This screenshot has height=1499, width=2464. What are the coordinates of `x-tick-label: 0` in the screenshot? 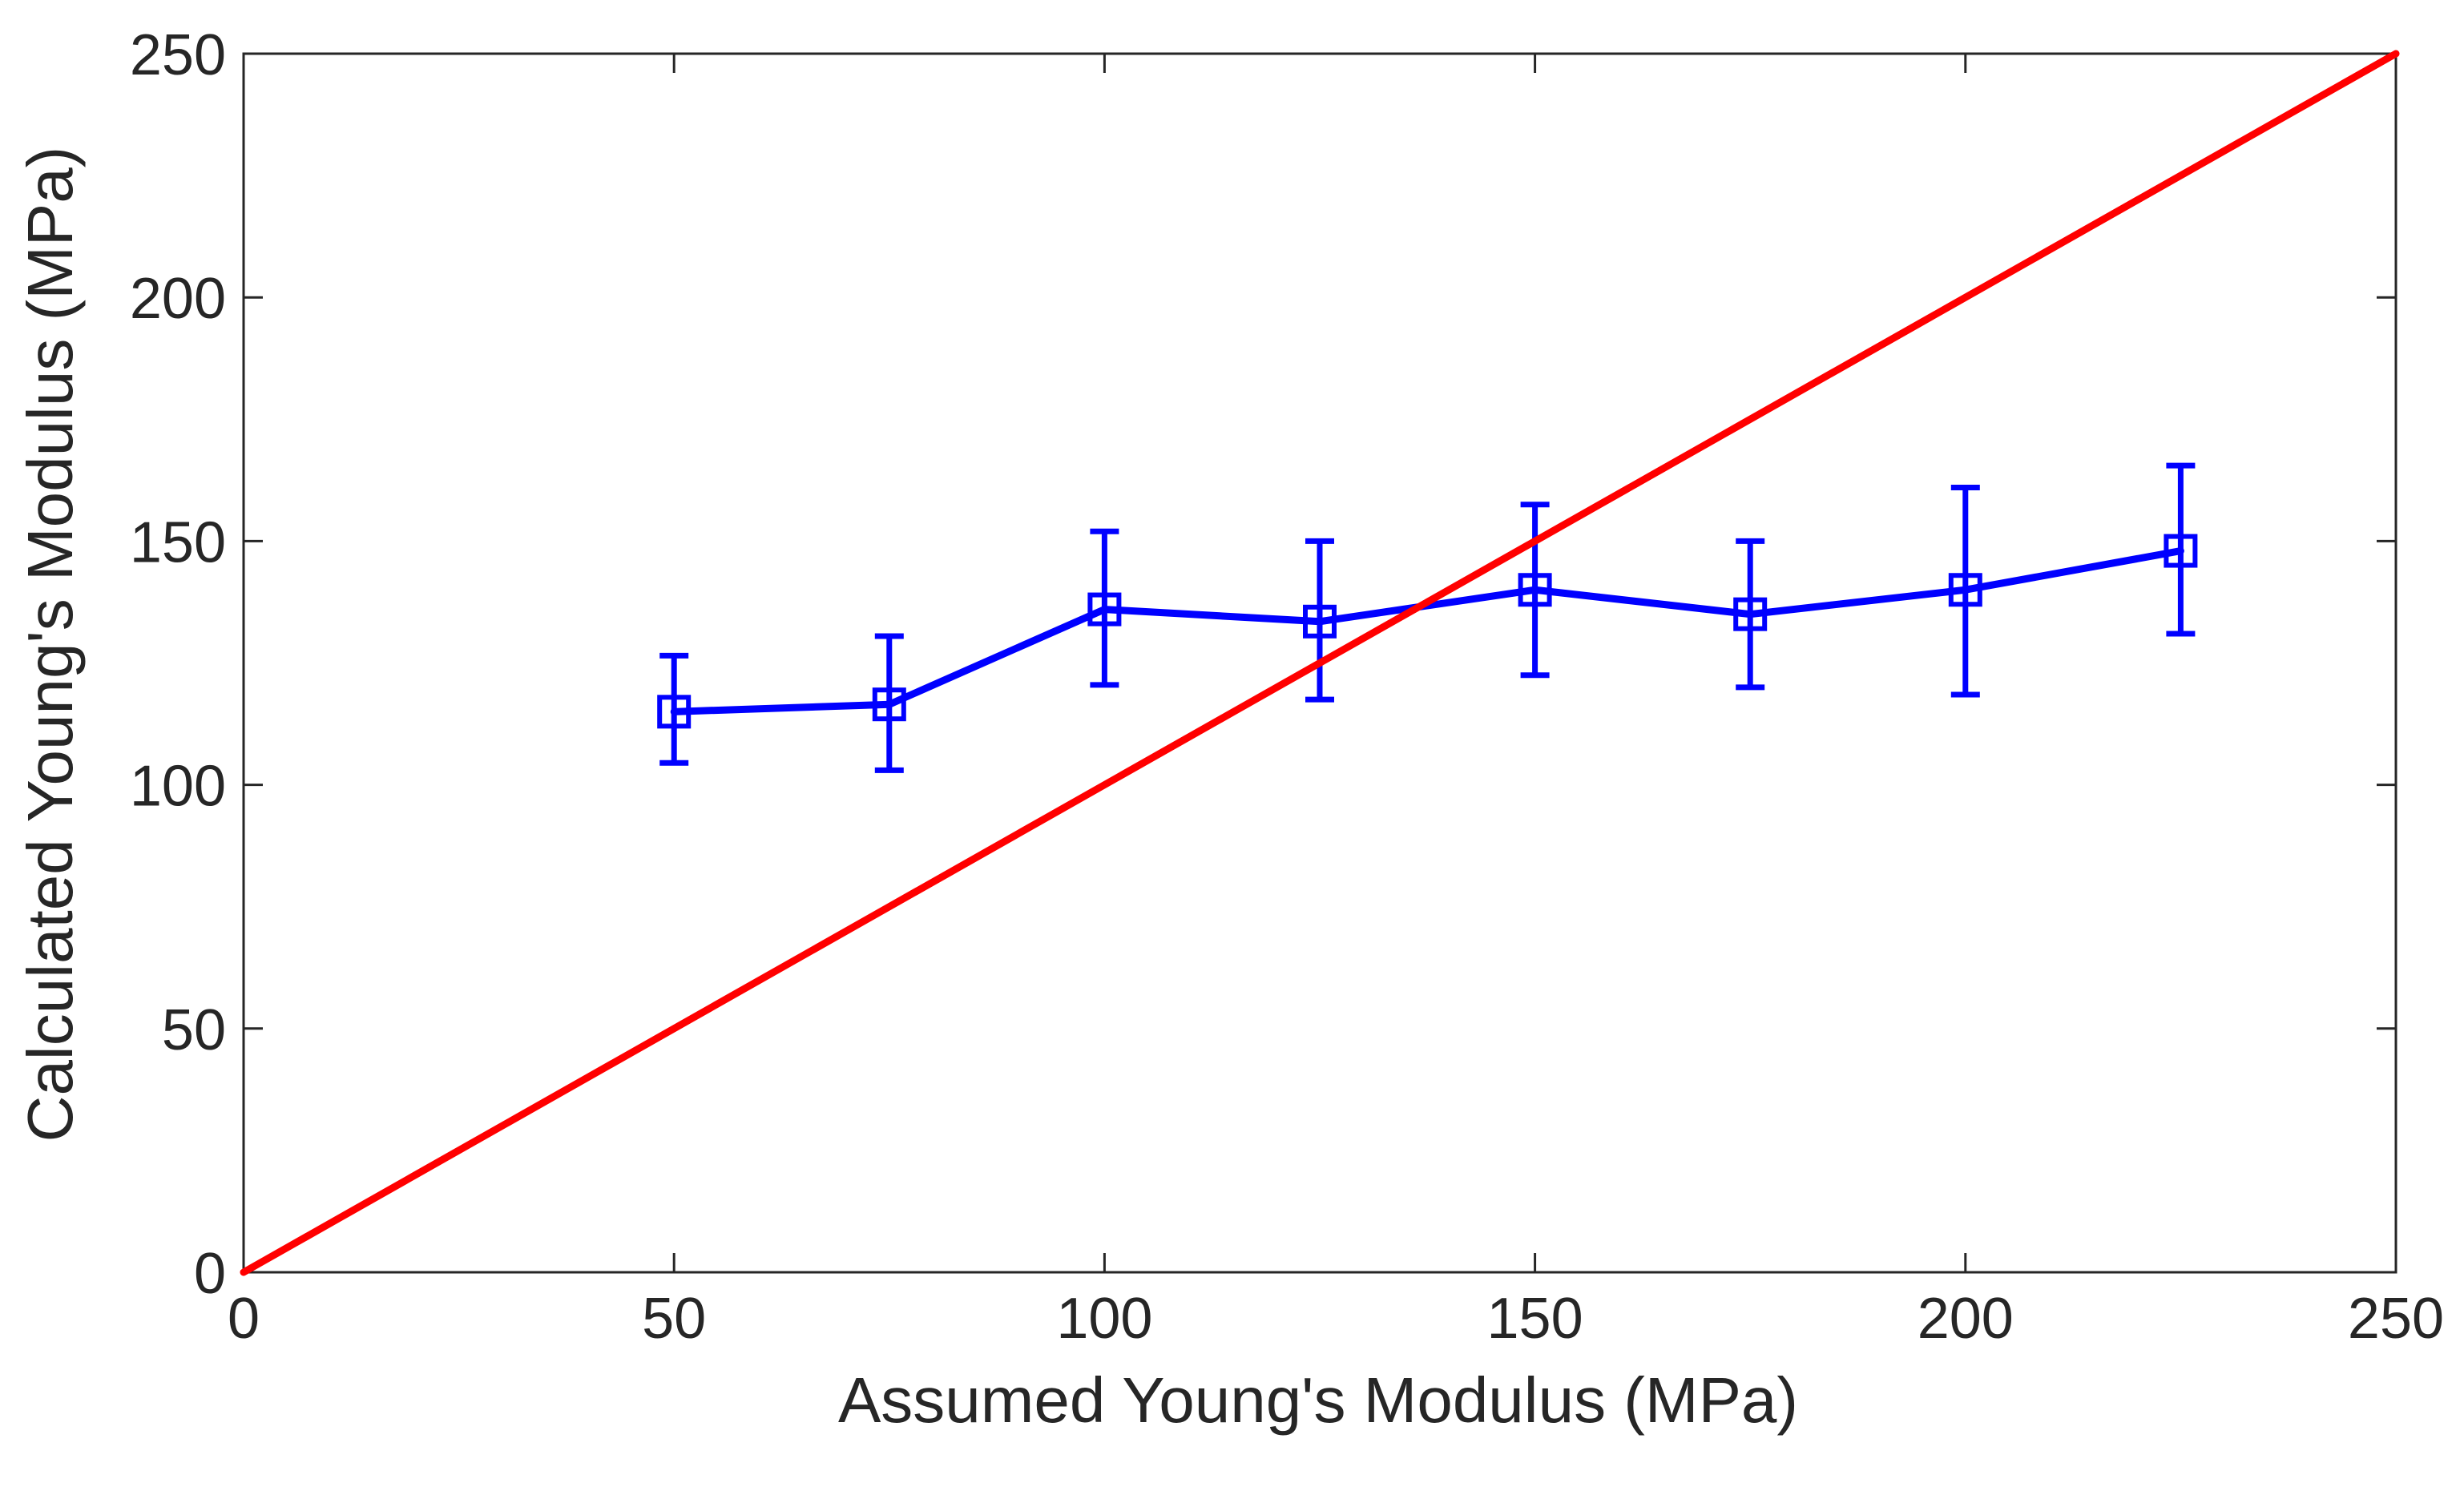 It's located at (244, 1319).